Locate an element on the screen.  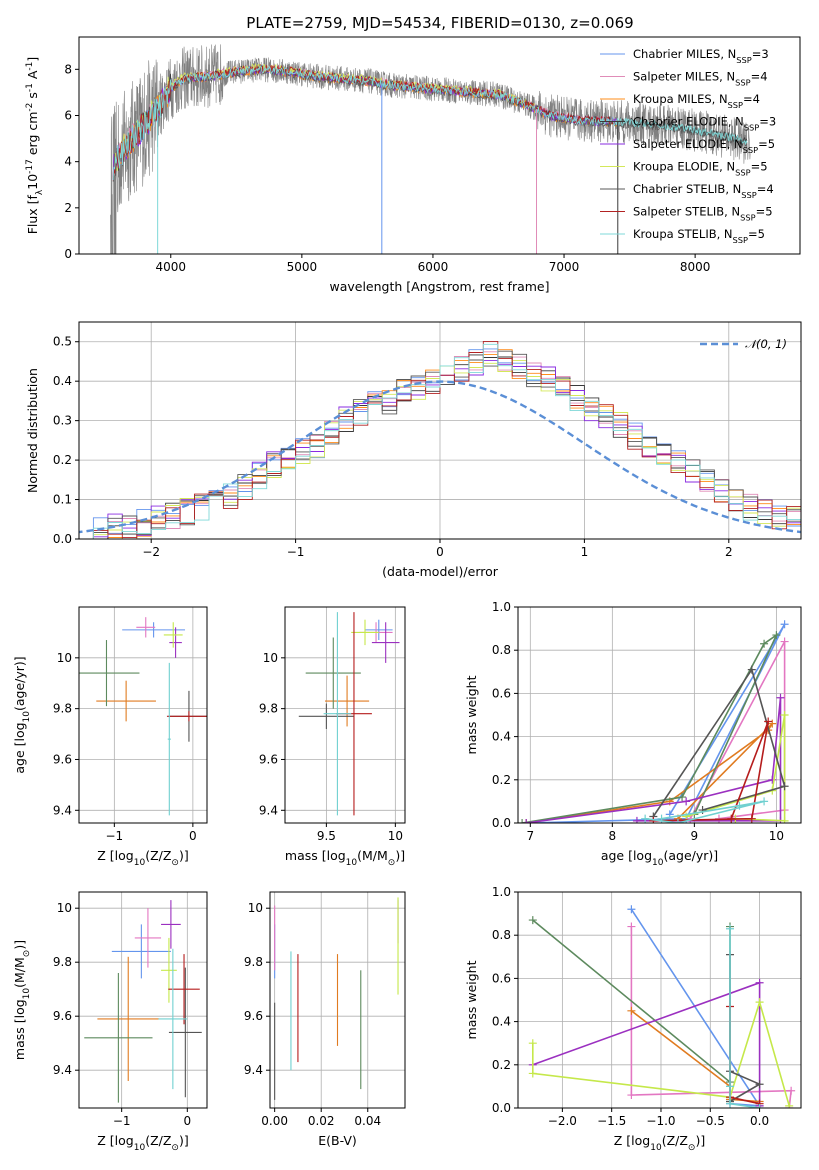
y-axis-label-script: -2 is located at coordinates (30, 107).